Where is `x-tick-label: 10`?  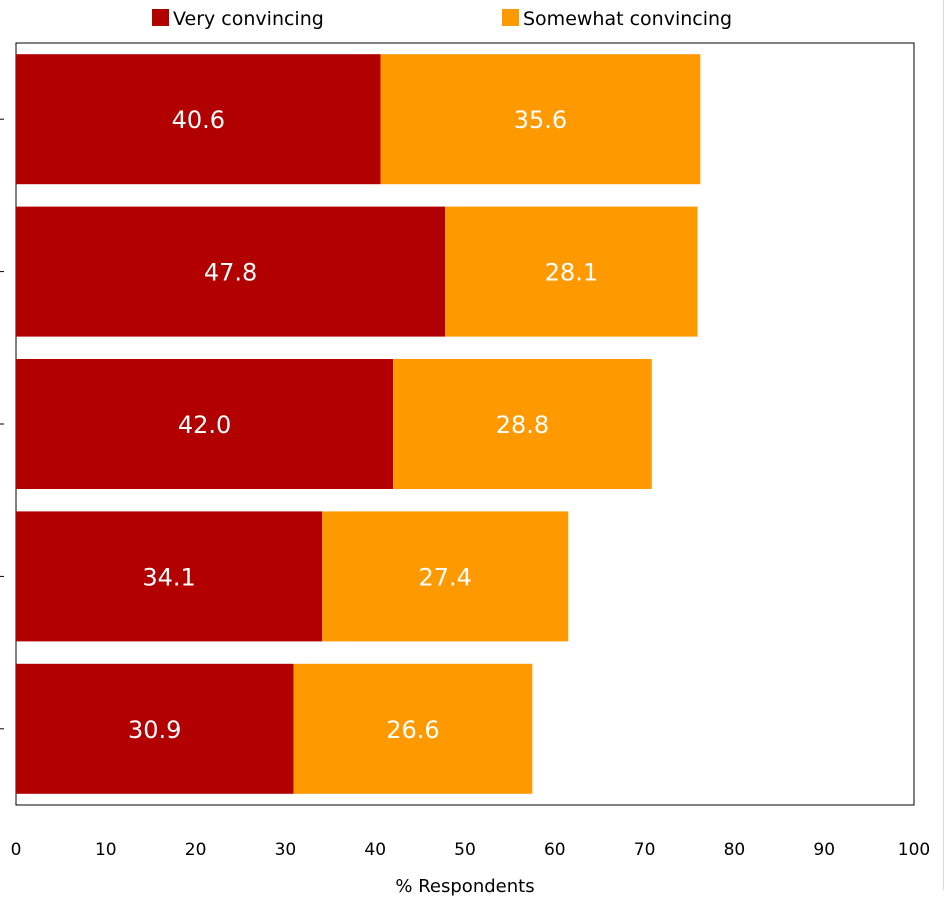 x-tick-label: 10 is located at coordinates (106, 850).